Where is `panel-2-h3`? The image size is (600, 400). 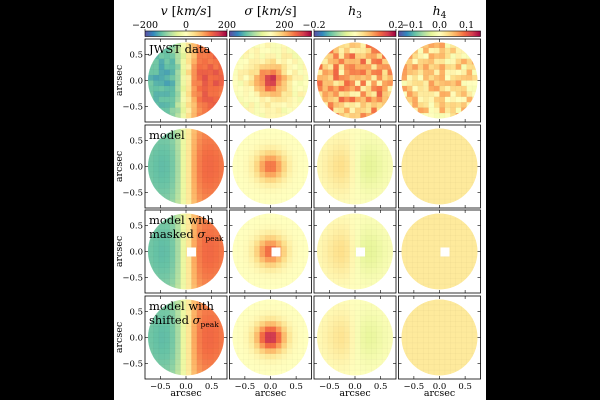
panel-2-h3 is located at coordinates (355, 251).